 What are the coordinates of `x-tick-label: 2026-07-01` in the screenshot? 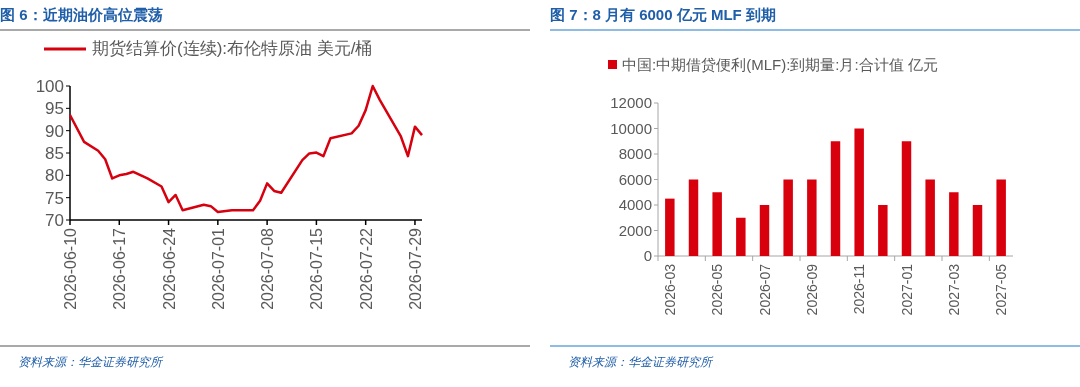 It's located at (218, 268).